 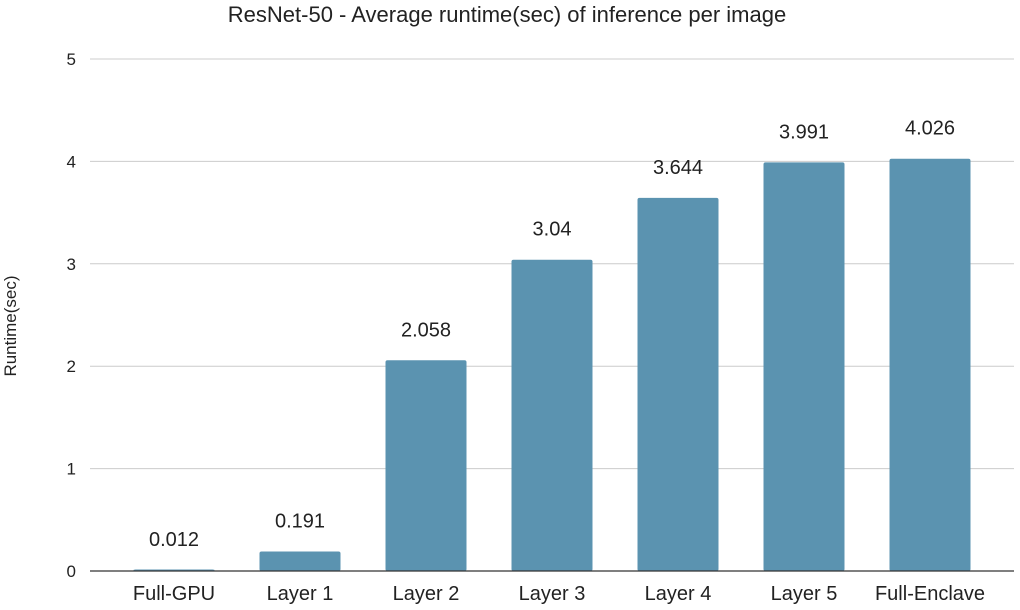 What do you see at coordinates (71, 469) in the screenshot?
I see `y-tick-label: 1` at bounding box center [71, 469].